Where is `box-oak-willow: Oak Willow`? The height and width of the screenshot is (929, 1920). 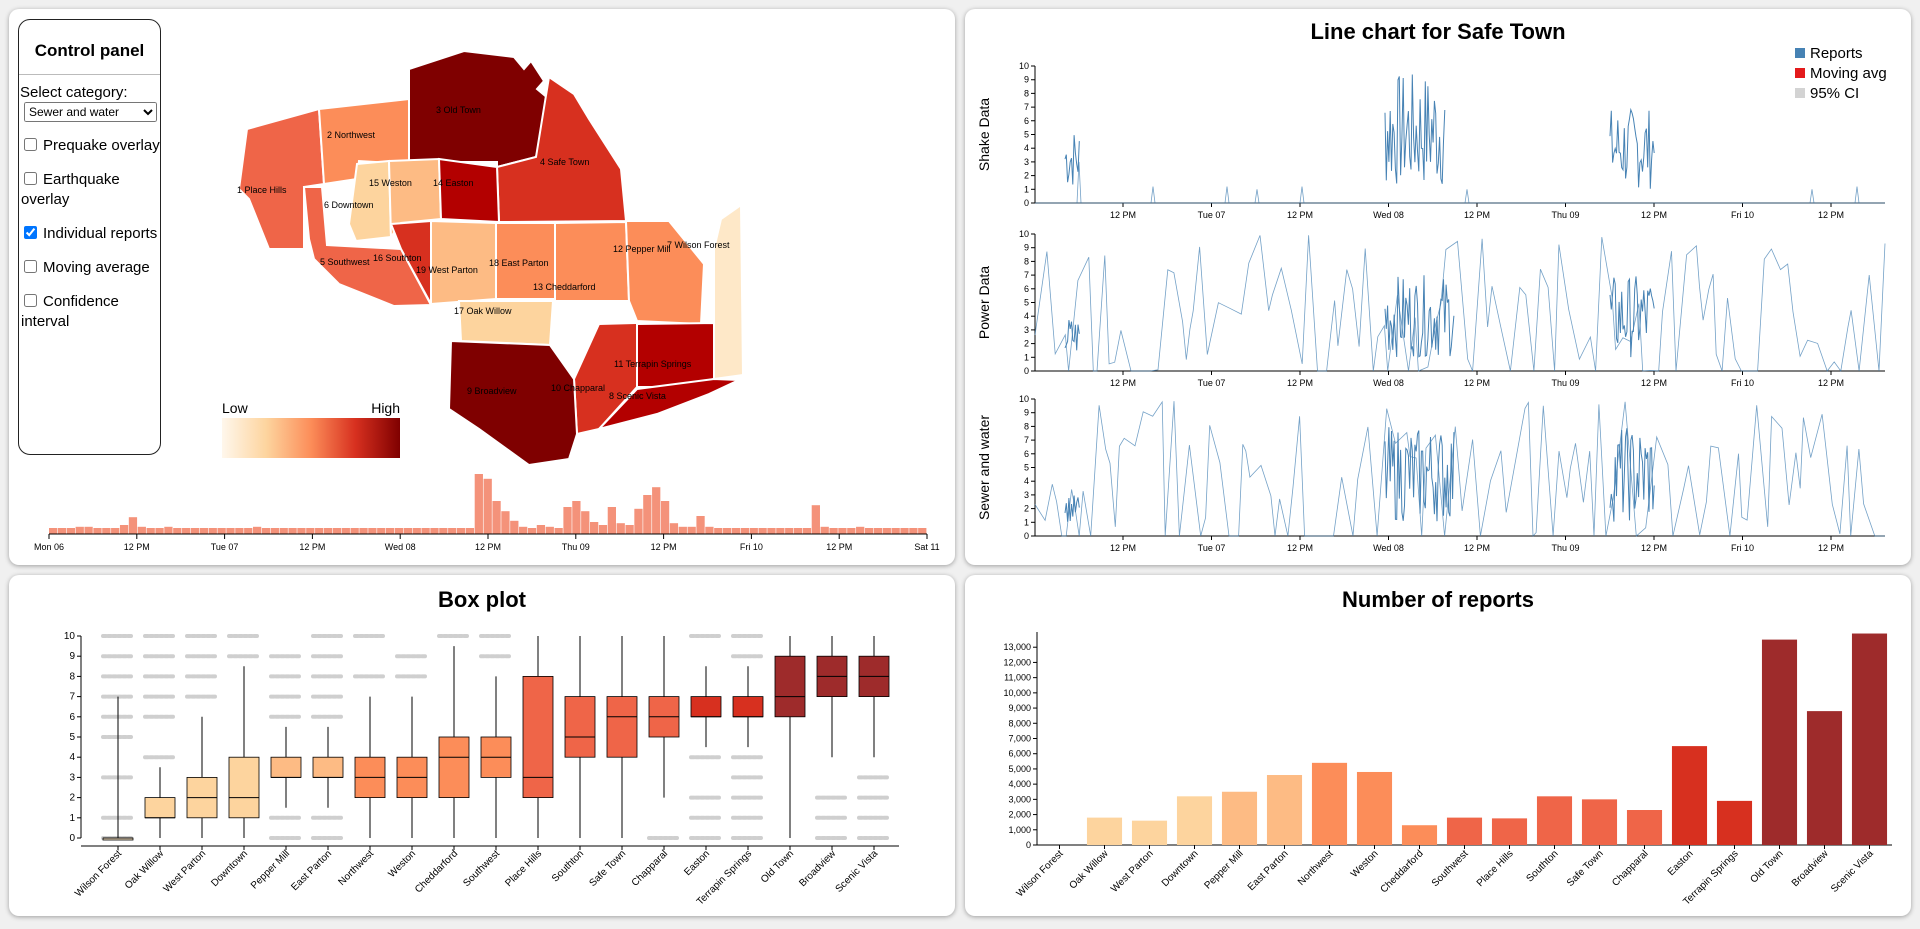 box-oak-willow: Oak Willow is located at coordinates (150, 762).